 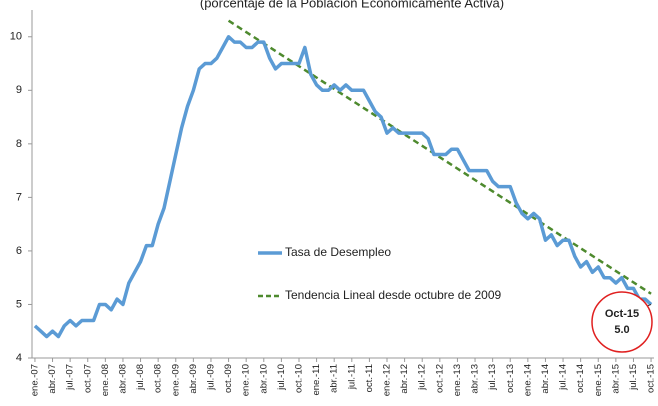 What do you see at coordinates (193, 379) in the screenshot?
I see `x-tick-label: abr.-09` at bounding box center [193, 379].